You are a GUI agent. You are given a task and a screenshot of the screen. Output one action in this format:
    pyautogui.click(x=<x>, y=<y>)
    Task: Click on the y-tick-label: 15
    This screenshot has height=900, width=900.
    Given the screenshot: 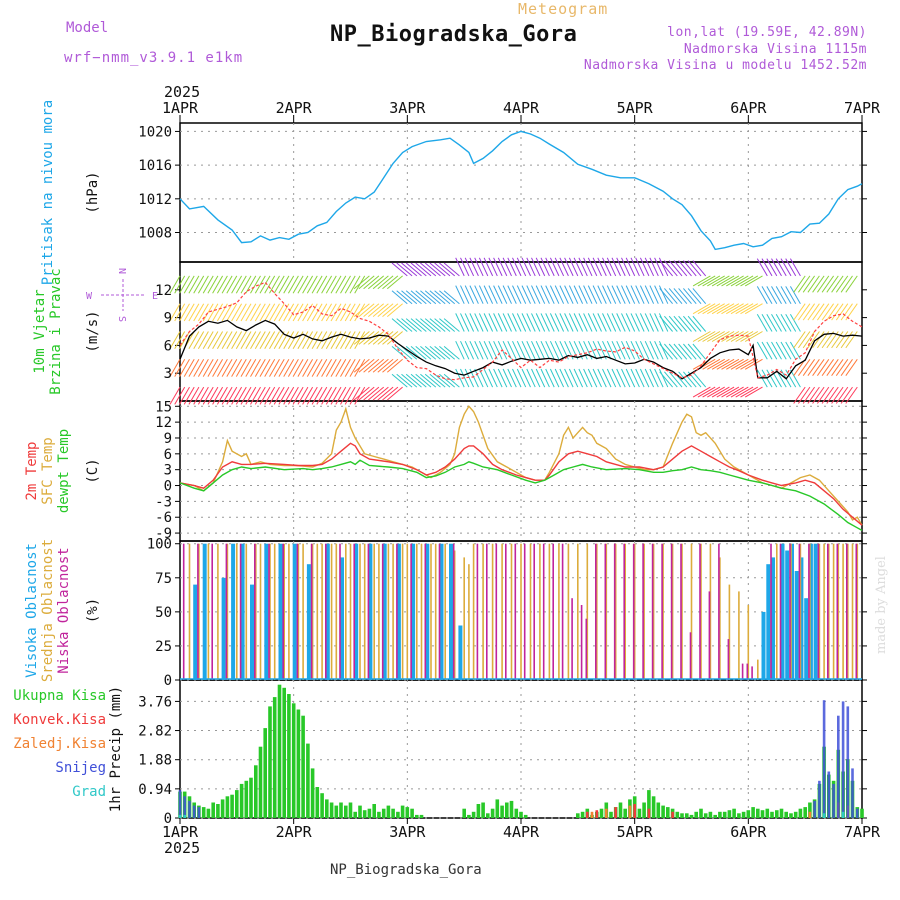 What is the action you would take?
    pyautogui.click(x=163, y=407)
    